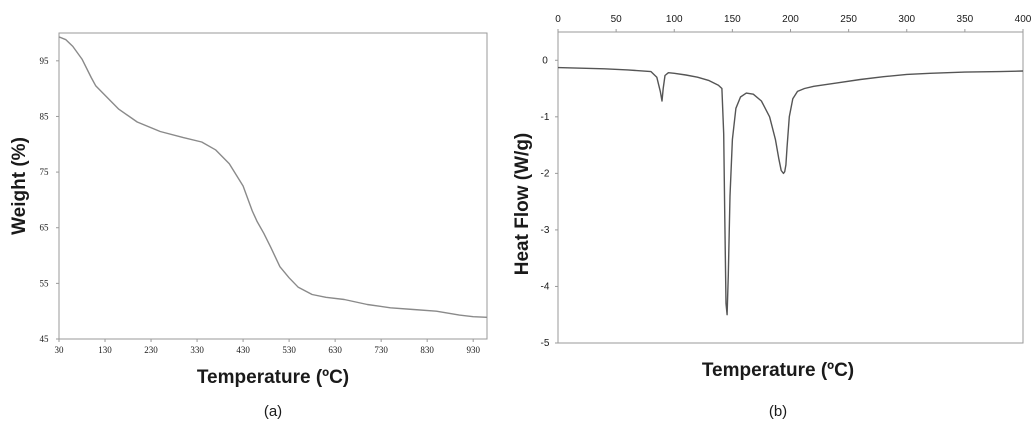 The height and width of the screenshot is (422, 1035). What do you see at coordinates (674, 19) in the screenshot?
I see `x-tick-label: 100` at bounding box center [674, 19].